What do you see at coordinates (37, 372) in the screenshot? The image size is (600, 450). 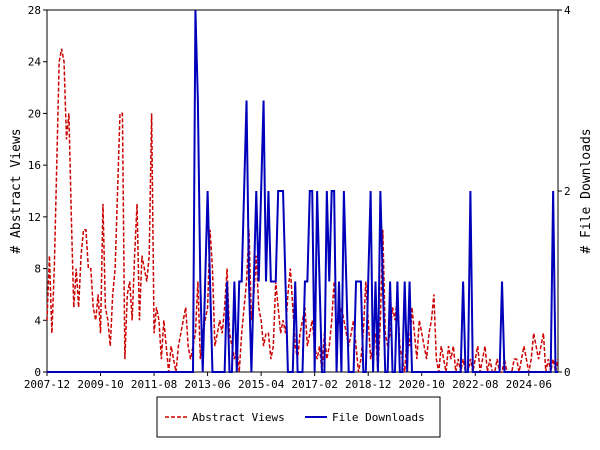 I see `y-tick-label: 0` at bounding box center [37, 372].